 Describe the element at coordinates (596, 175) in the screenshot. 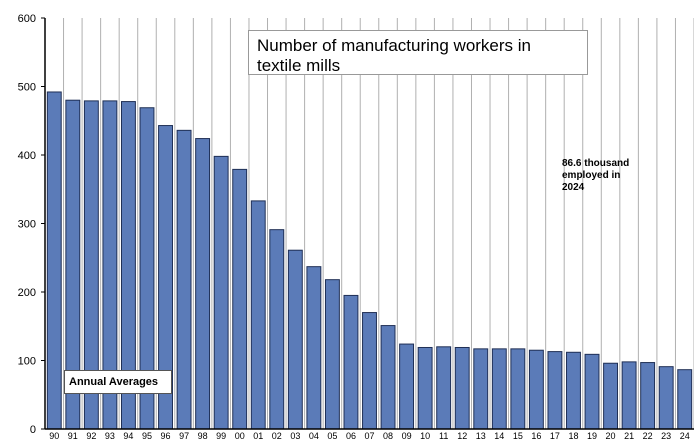

I see `annotation-label: 86.6 thousand employed in 2024` at that location.